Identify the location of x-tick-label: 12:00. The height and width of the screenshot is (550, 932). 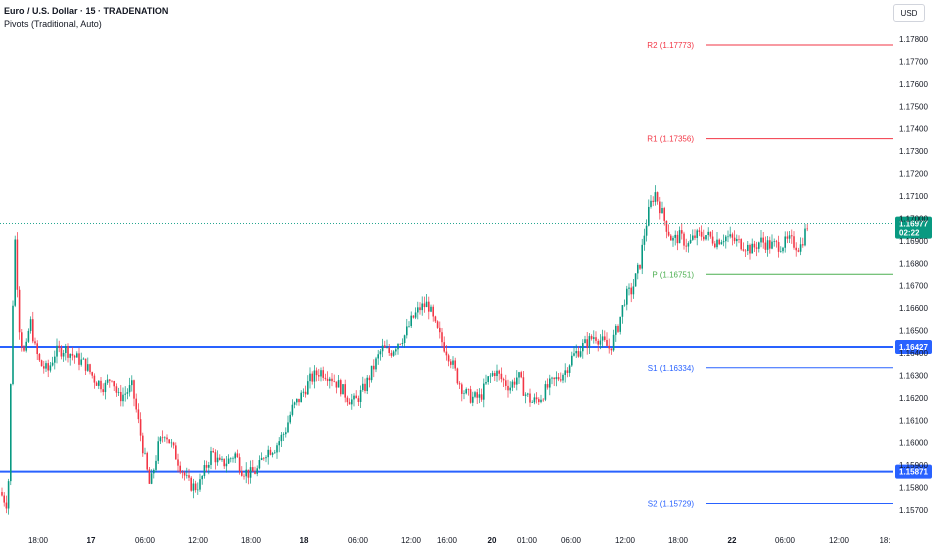
(411, 540).